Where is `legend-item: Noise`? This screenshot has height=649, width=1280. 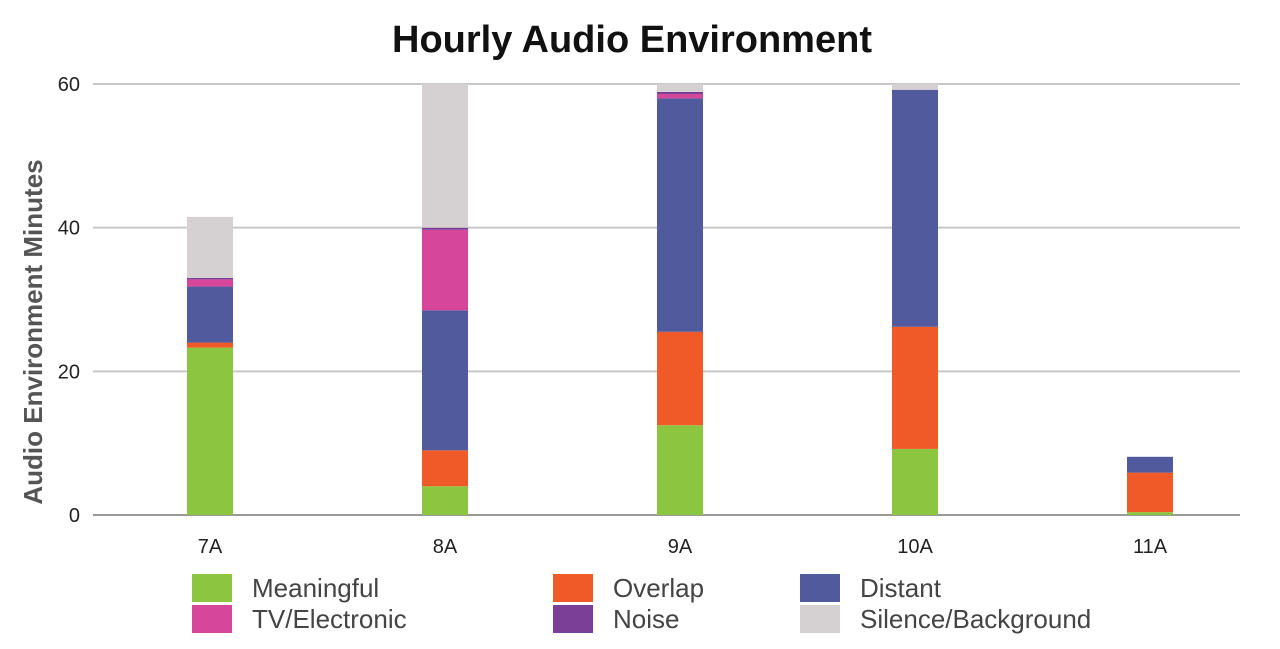
legend-item: Noise is located at coordinates (616, 619).